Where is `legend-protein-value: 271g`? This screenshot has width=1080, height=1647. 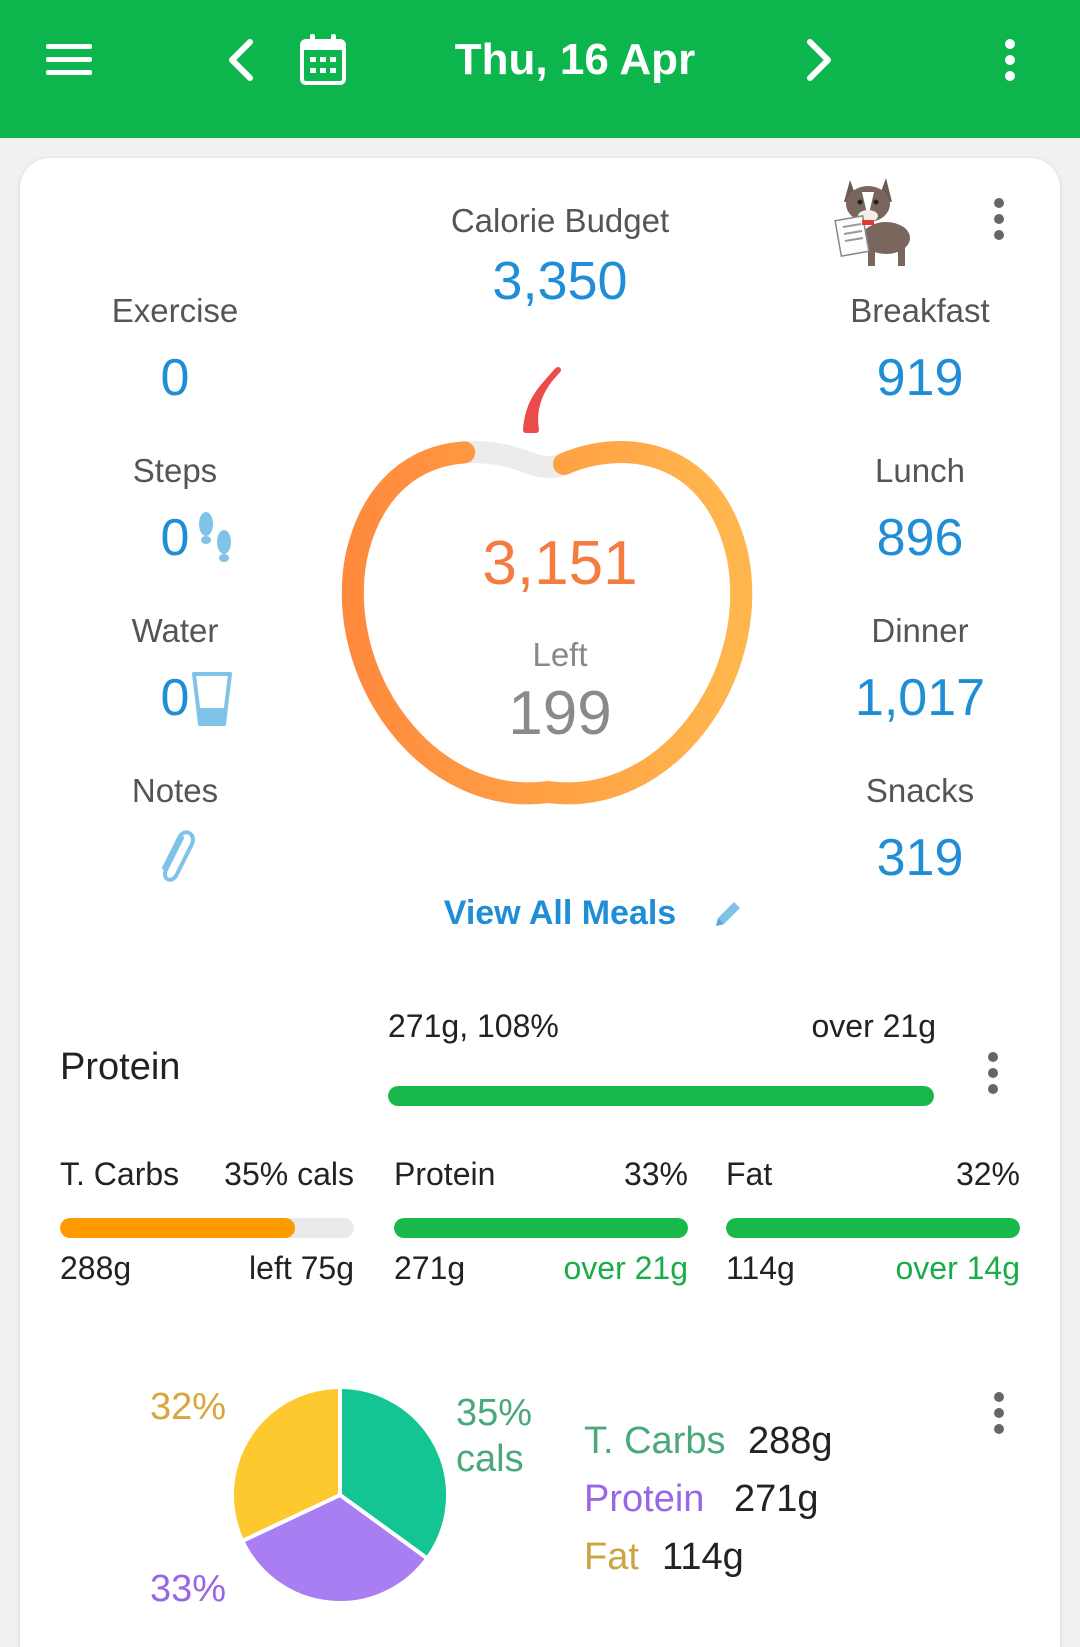
legend-protein-value: 271g is located at coordinates (776, 1499).